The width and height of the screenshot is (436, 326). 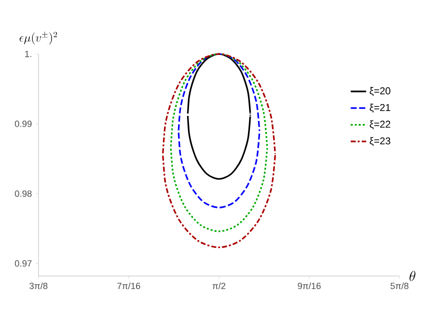 I want to click on x-tick-label: 7π/16, so click(x=128, y=286).